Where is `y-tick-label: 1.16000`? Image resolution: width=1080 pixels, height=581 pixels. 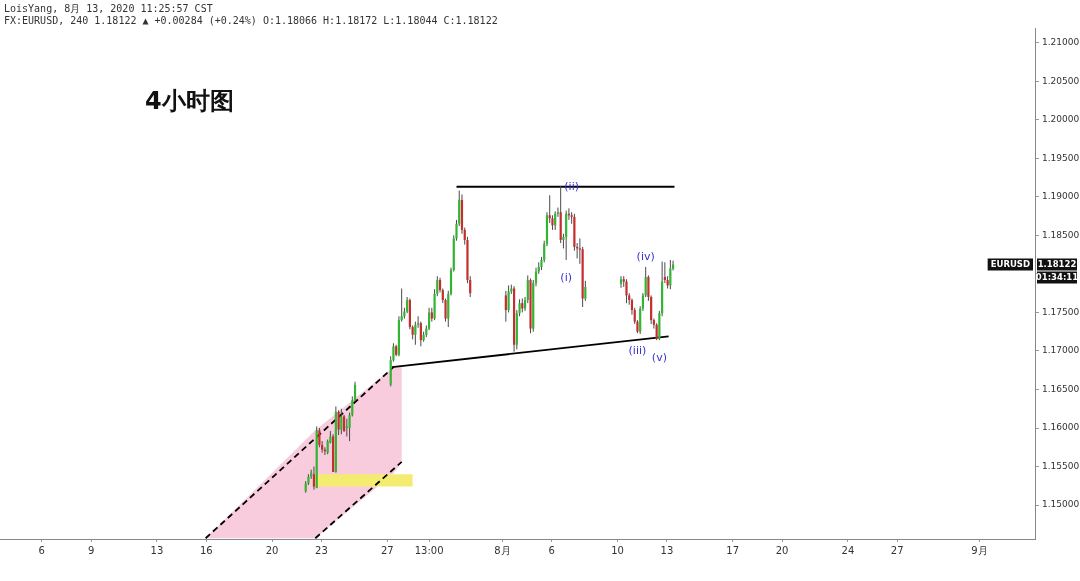
y-tick-label: 1.16000 is located at coordinates (1061, 427).